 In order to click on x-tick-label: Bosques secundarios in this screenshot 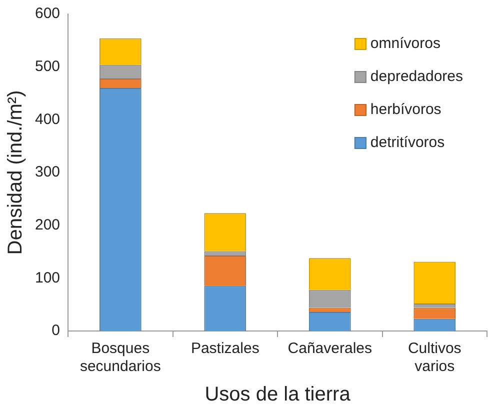, I will do `click(120, 358)`.